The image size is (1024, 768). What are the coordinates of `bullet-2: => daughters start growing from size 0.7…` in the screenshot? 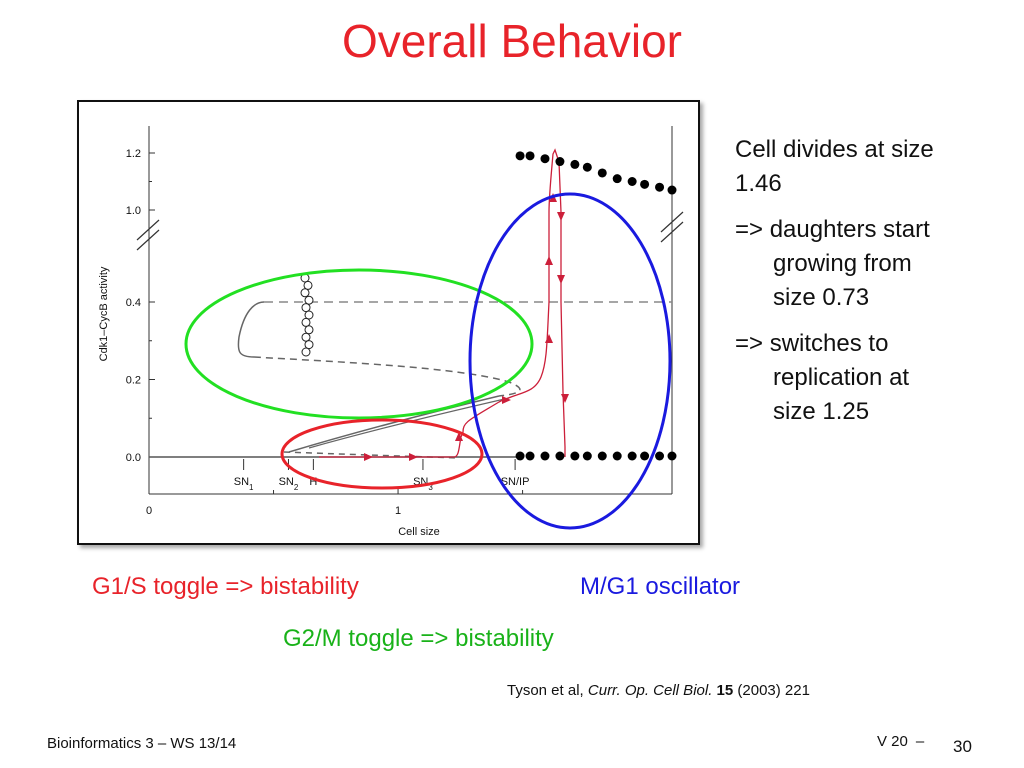 It's located at (870, 264).